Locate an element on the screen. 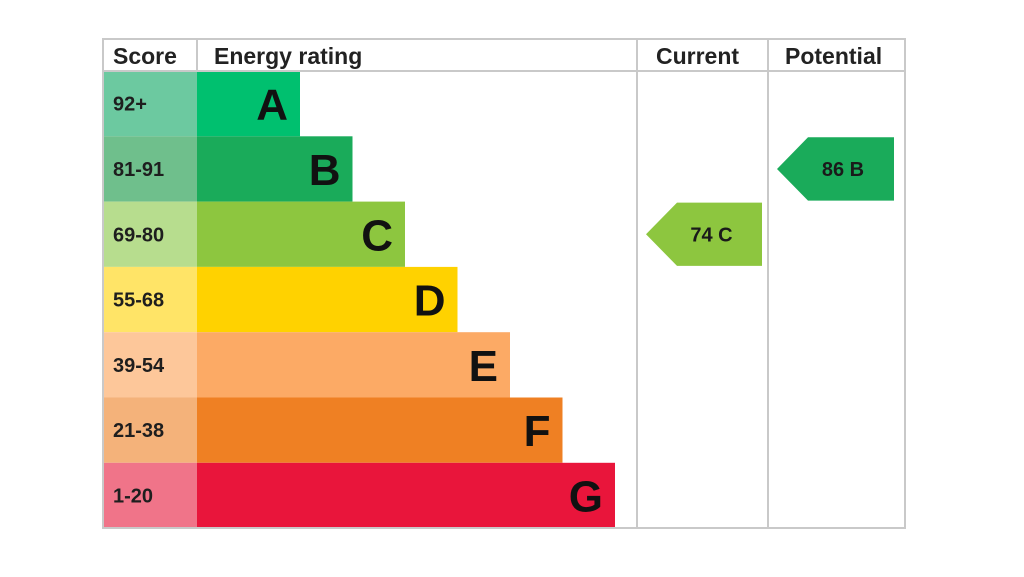  score-cell-d is located at coordinates (150, 299).